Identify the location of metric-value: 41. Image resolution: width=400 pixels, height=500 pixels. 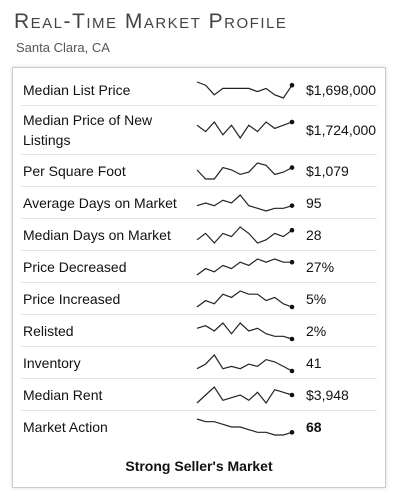
(314, 362).